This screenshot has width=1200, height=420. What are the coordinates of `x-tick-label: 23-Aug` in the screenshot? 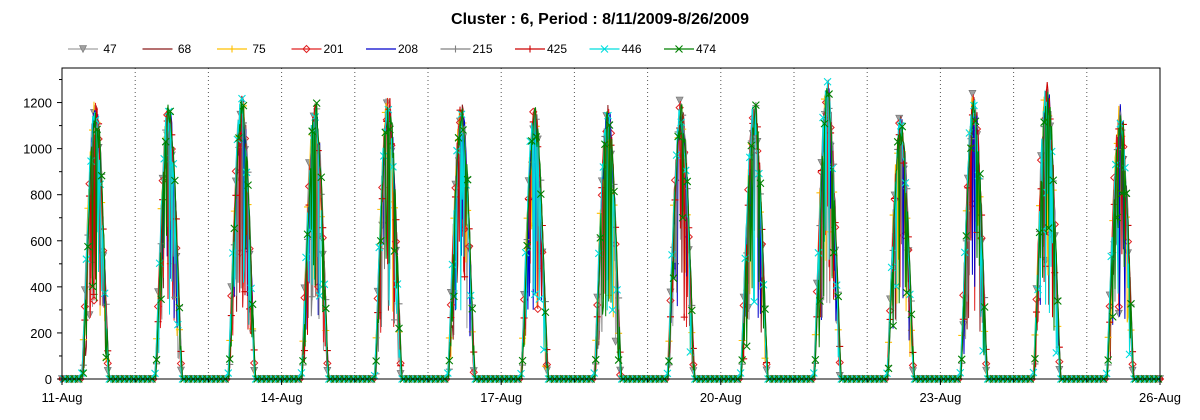 It's located at (940, 397).